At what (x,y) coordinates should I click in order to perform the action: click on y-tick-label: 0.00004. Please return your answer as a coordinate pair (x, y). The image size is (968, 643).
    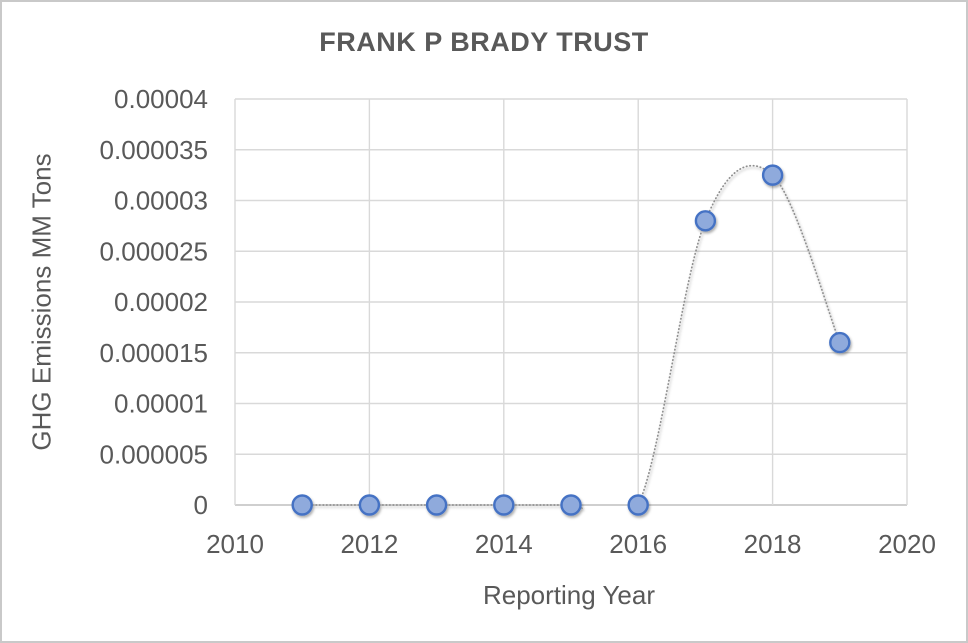
    Looking at the image, I should click on (161, 99).